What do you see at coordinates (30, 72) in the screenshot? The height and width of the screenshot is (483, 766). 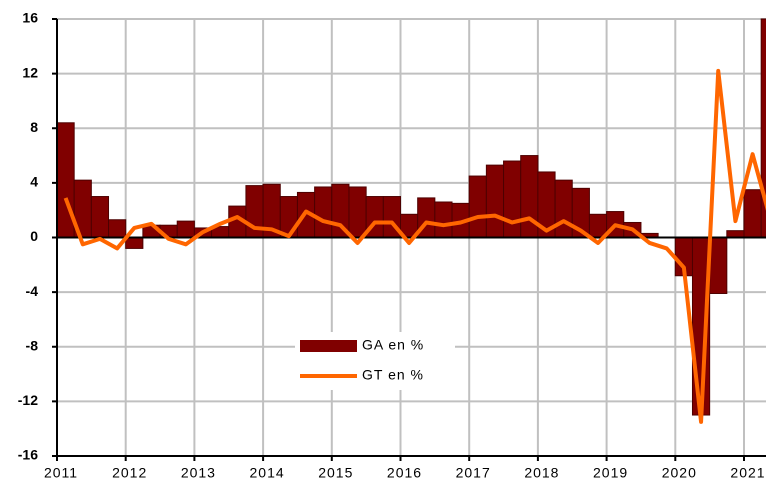 I see `y-tick-label: 12` at bounding box center [30, 72].